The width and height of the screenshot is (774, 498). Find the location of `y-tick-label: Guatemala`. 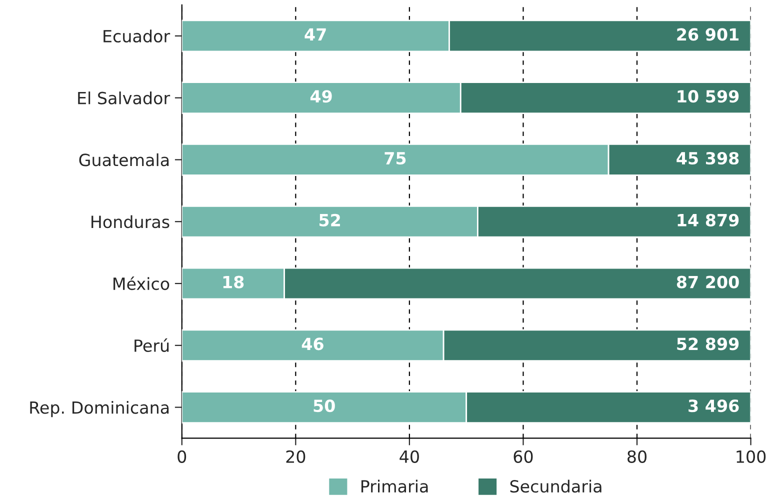

y-tick-label: Guatemala is located at coordinates (124, 159).